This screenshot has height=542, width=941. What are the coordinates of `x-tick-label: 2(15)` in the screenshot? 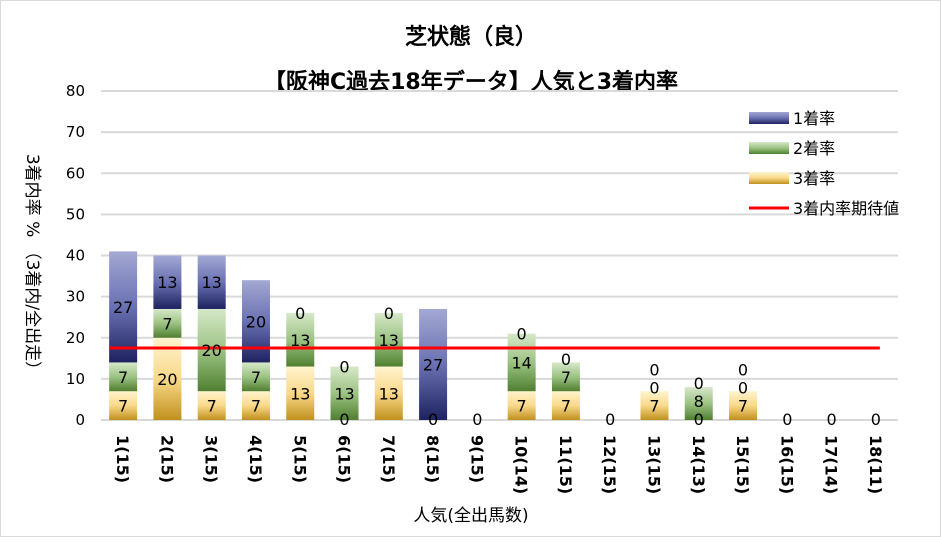 It's located at (166, 459).